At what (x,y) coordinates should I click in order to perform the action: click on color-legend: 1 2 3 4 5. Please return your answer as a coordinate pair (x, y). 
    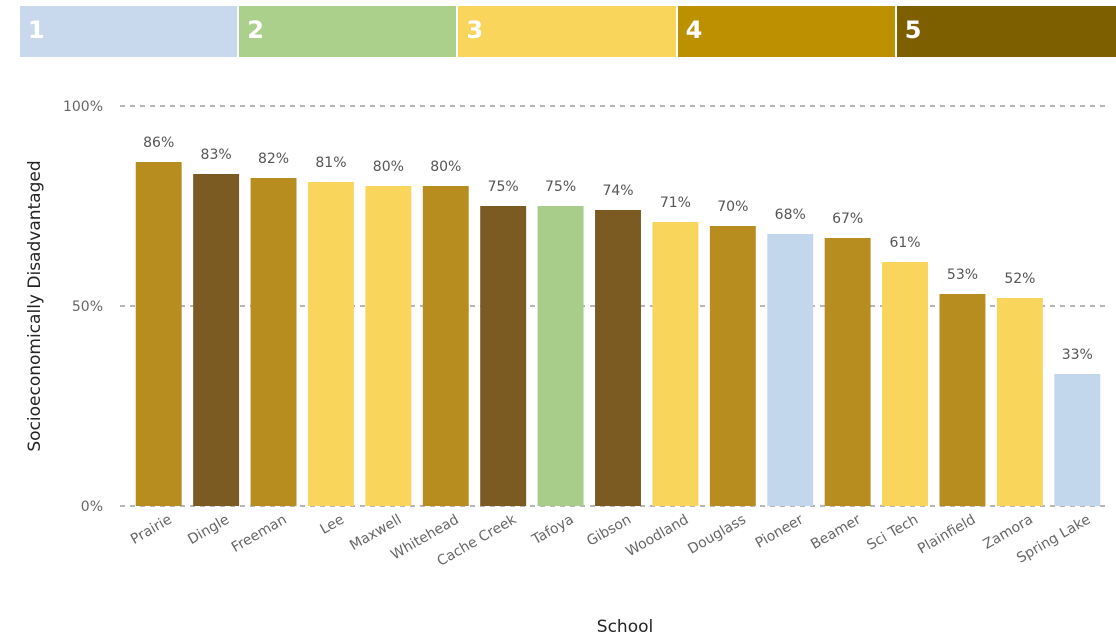
    Looking at the image, I should click on (568, 31).